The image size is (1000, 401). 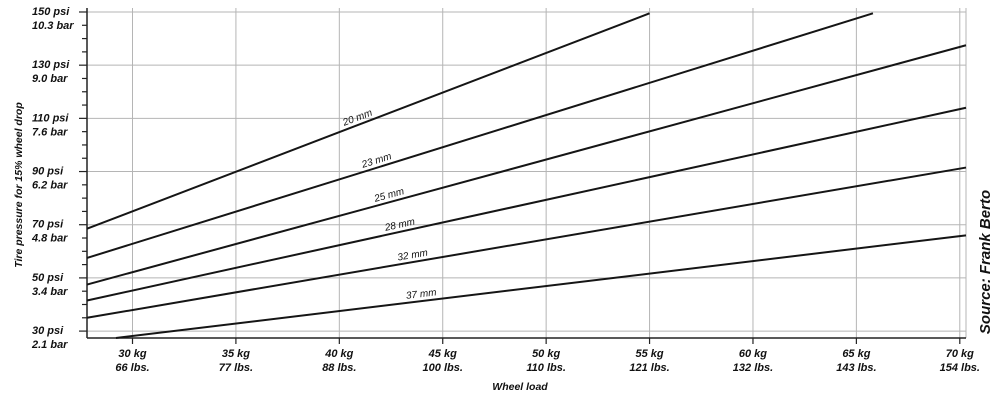 What do you see at coordinates (421, 294) in the screenshot?
I see `series-label: 37 mm` at bounding box center [421, 294].